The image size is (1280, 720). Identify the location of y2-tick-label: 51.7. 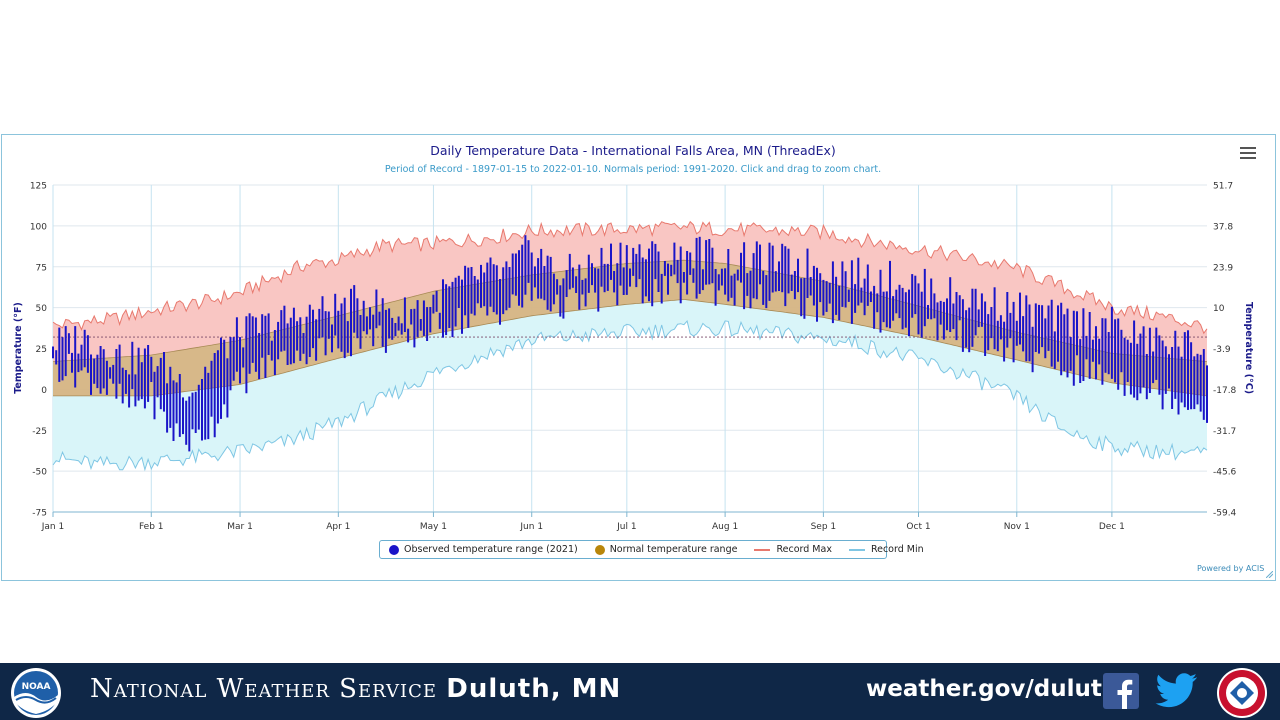
(1223, 187).